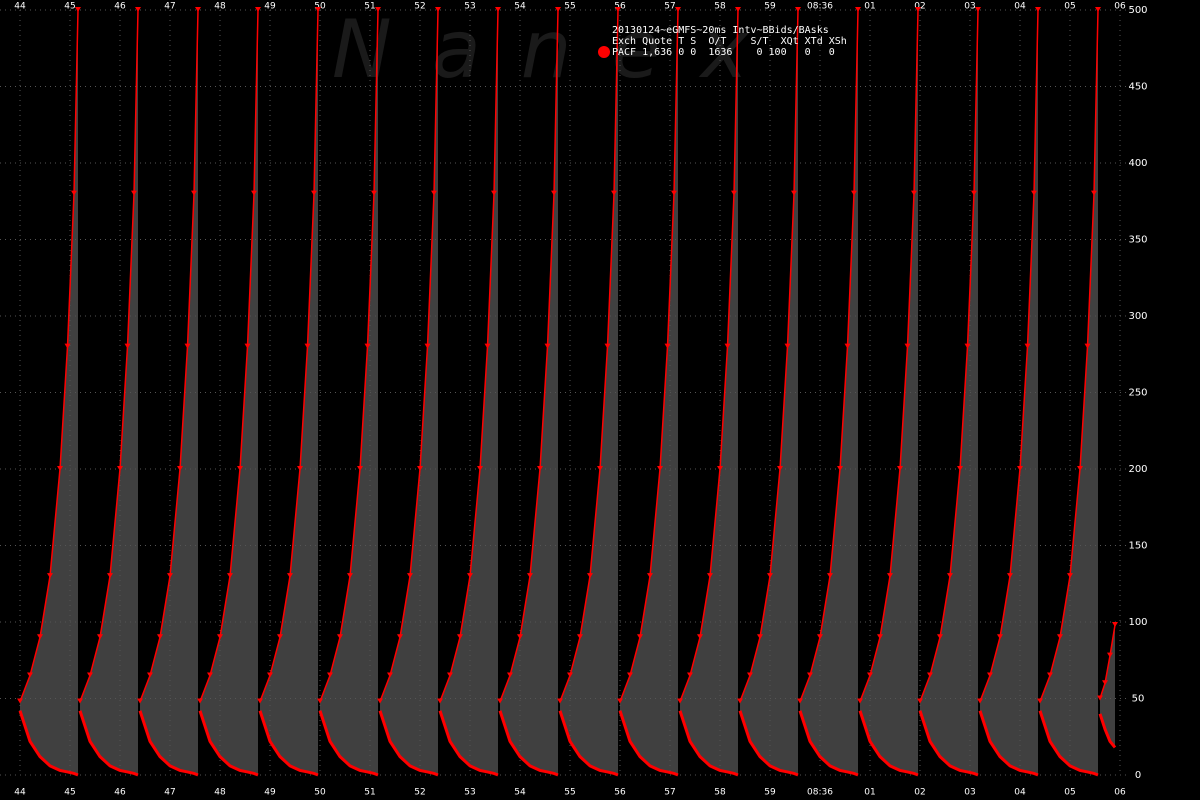  I want to click on y-tick-label: 450, so click(1137, 87).